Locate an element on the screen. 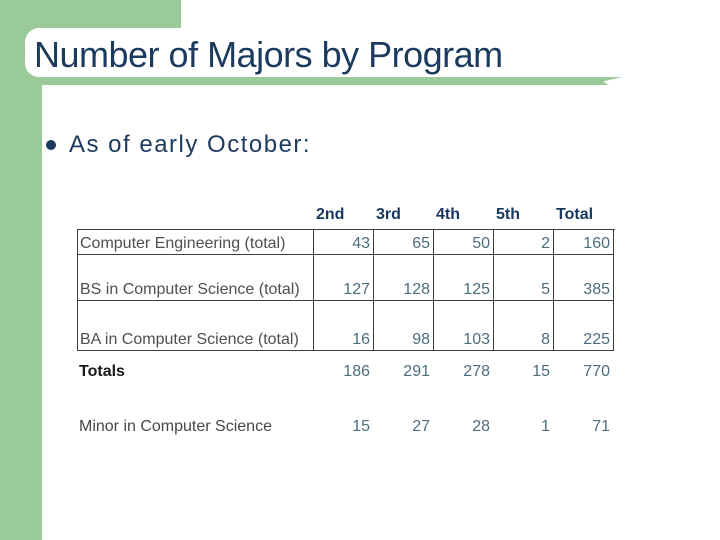  column-header-5th: 5th is located at coordinates (508, 214).